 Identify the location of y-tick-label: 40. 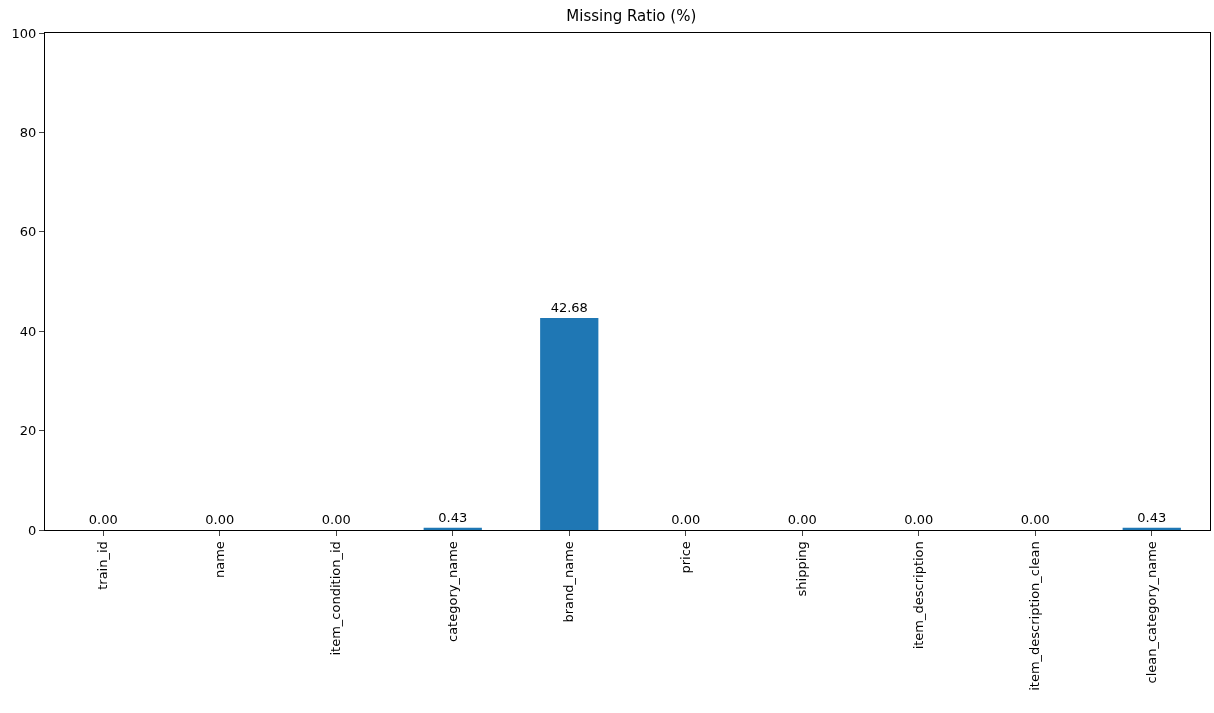
(28, 331).